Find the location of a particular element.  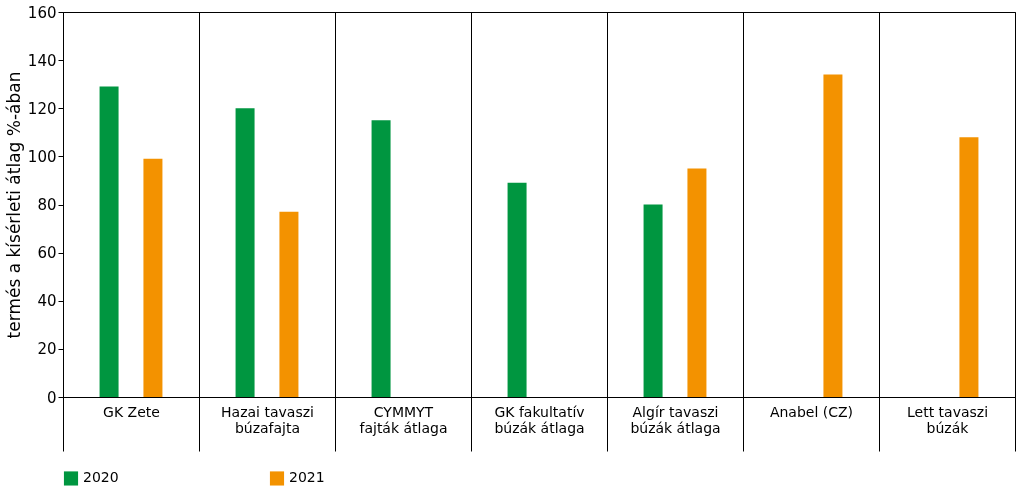

y-tick-label: 0 is located at coordinates (51, 397).